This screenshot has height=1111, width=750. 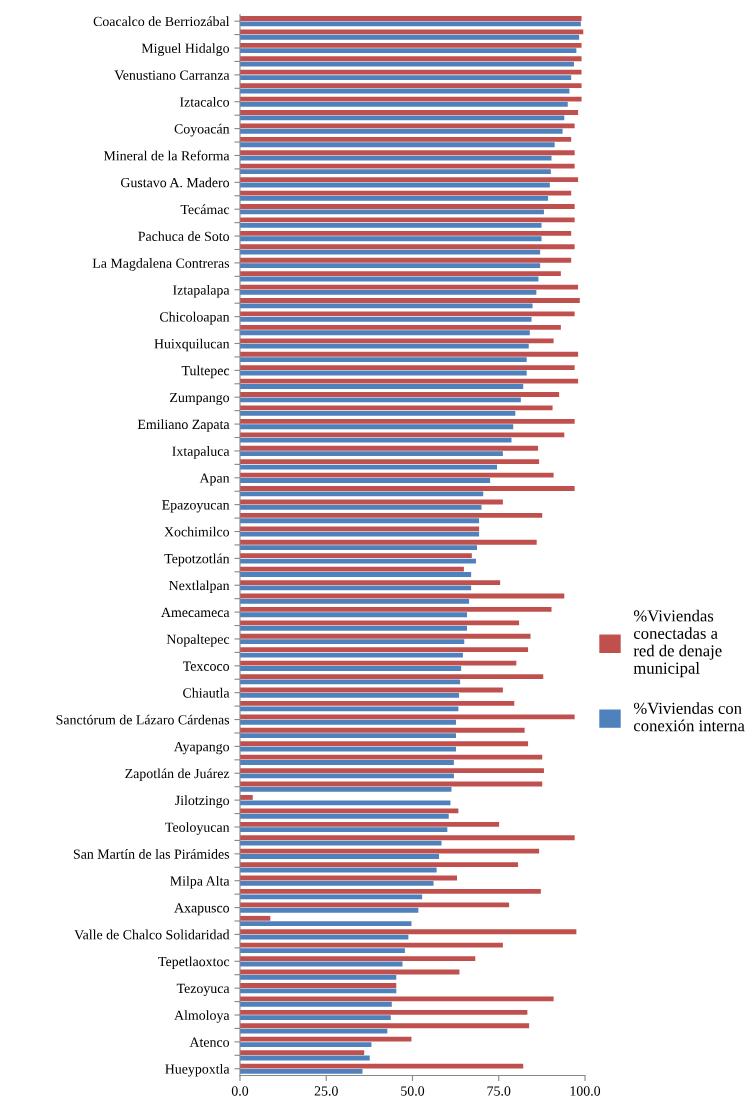 What do you see at coordinates (194, 963) in the screenshot?
I see `y-tick-label: Tepetlaoxtoc` at bounding box center [194, 963].